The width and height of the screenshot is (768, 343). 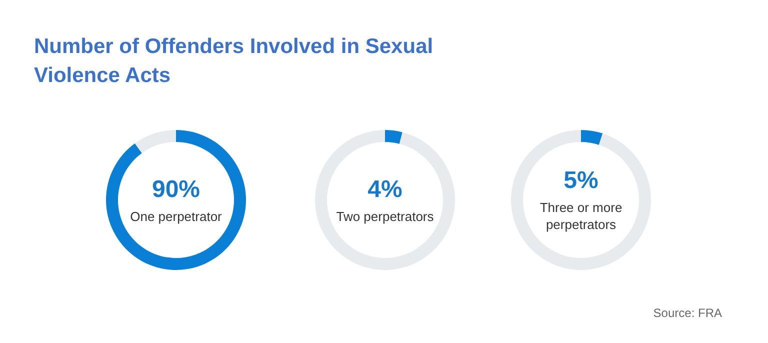 I want to click on source-note: Source: FRA, so click(x=687, y=313).